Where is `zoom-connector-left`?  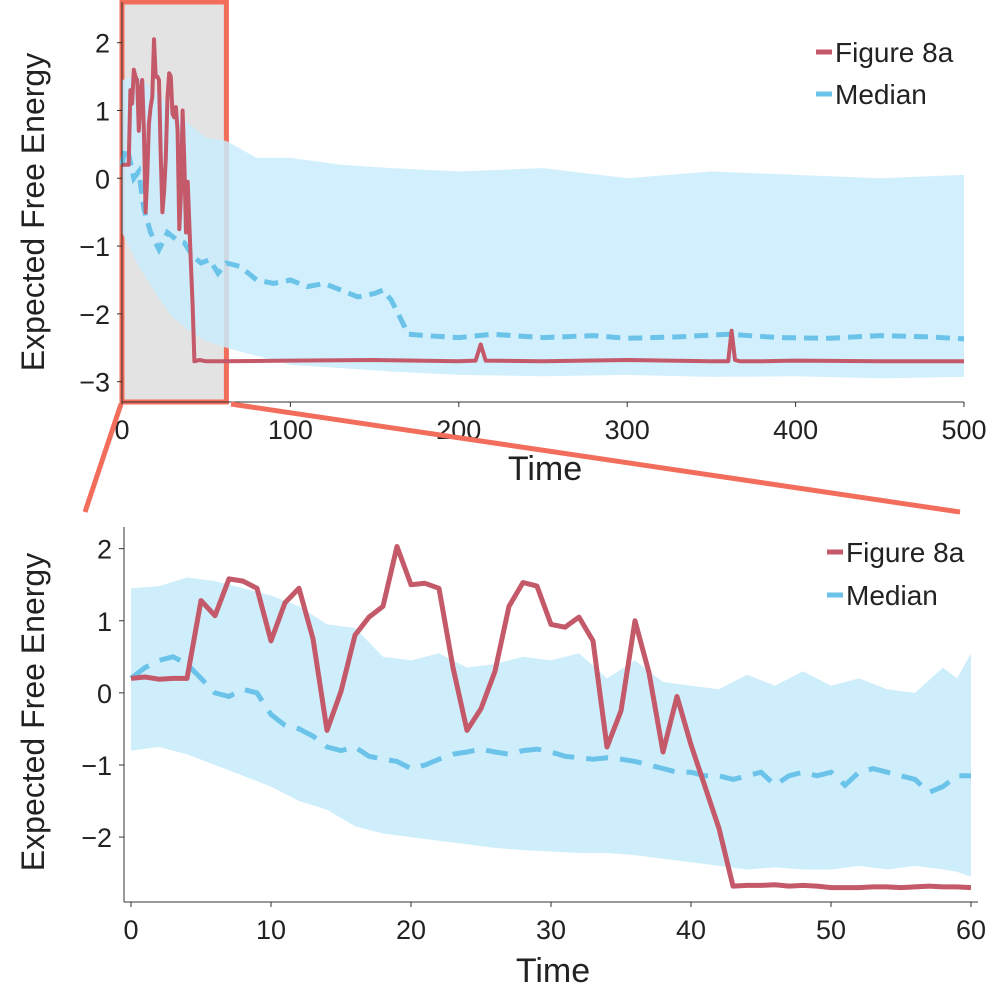 zoom-connector-left is located at coordinates (103, 458).